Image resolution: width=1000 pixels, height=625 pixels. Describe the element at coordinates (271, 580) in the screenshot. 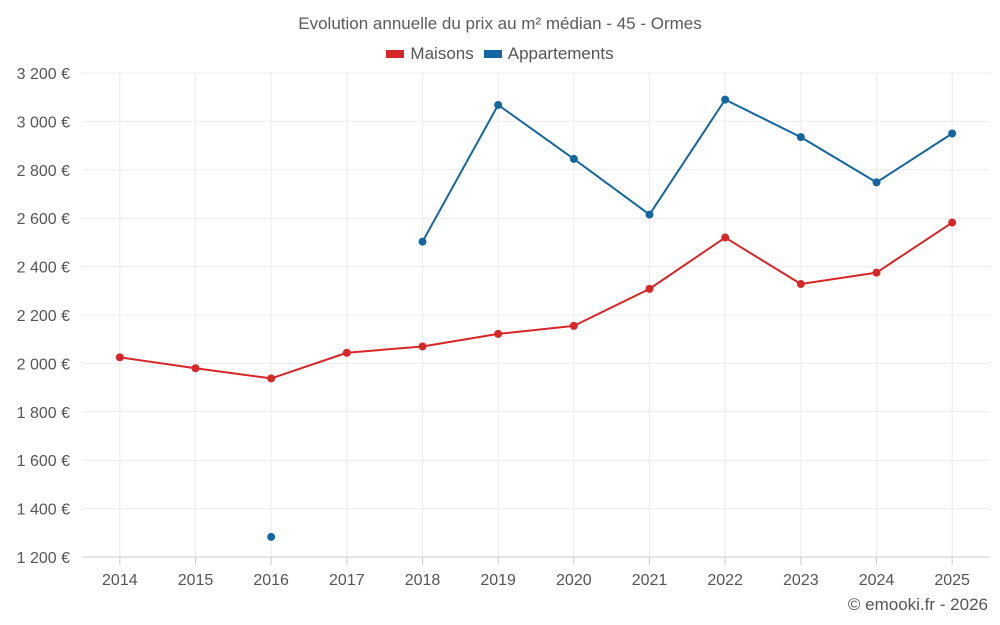

I see `x-tick-label: 2016` at that location.